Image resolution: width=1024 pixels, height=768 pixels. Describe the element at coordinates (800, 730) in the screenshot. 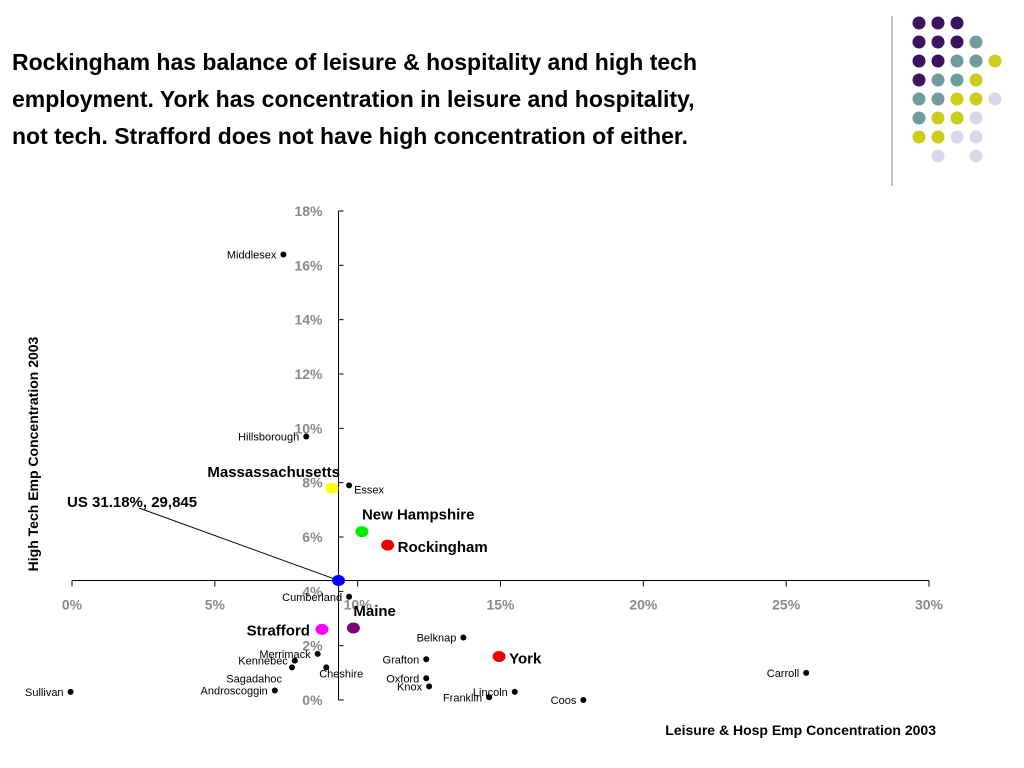

I see `x-axis-title: Leisure & Hosp Emp Concentration 2003` at that location.